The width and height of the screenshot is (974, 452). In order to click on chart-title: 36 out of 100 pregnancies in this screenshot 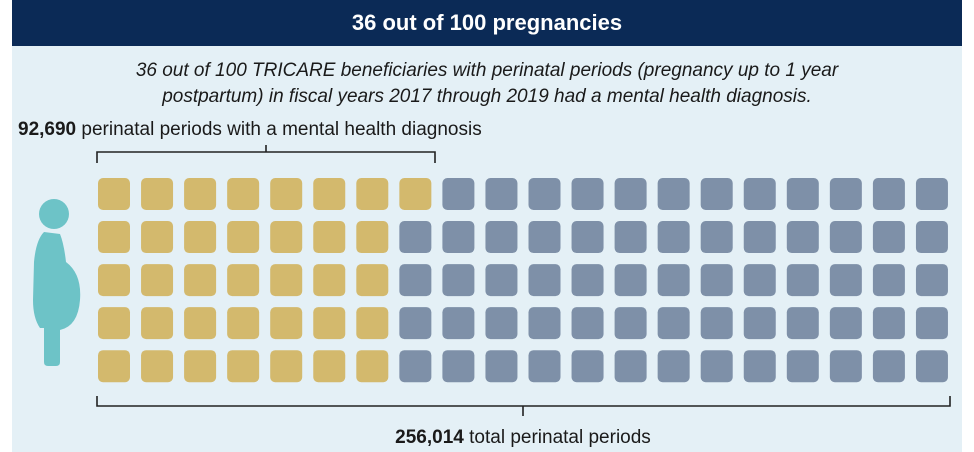, I will do `click(487, 22)`.